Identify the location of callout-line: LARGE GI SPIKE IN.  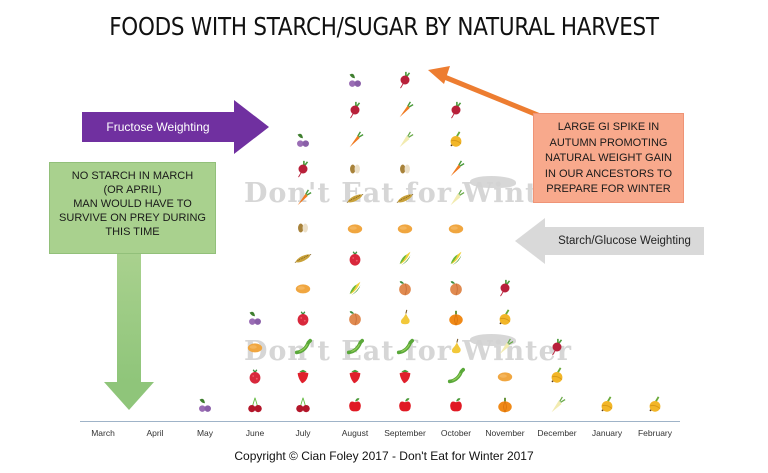
(608, 127).